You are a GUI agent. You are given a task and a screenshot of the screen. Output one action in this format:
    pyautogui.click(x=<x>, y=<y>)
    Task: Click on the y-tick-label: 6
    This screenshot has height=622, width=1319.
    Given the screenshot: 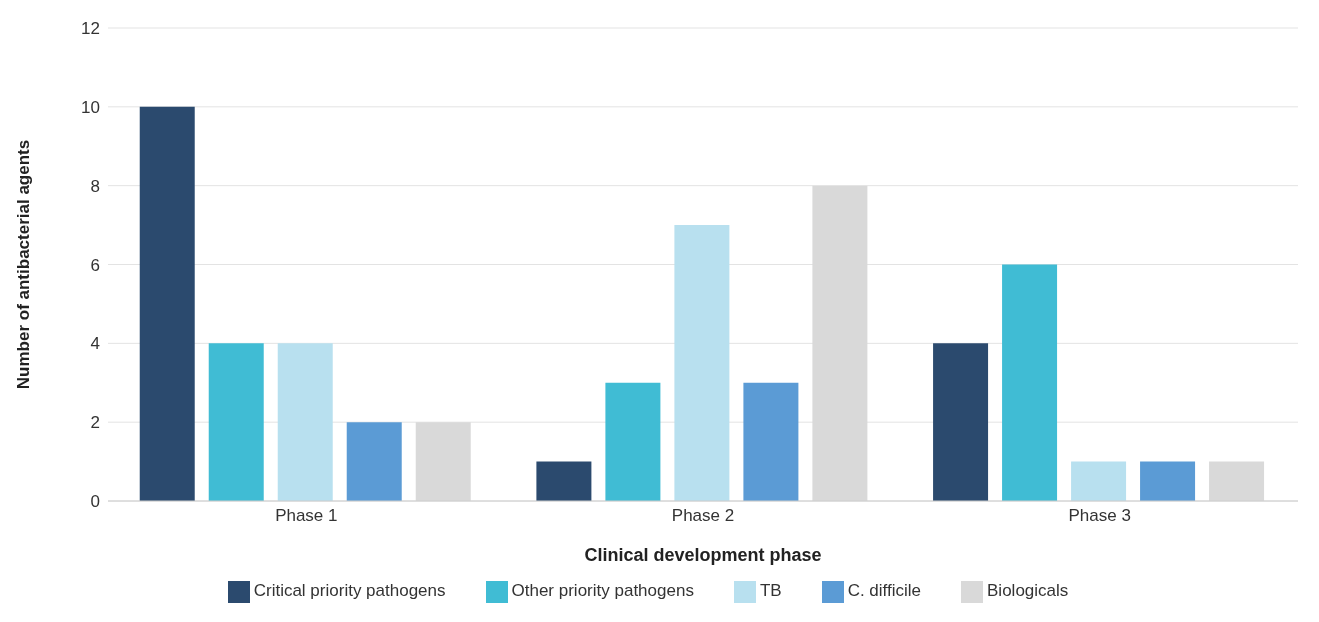 What is the action you would take?
    pyautogui.click(x=95, y=265)
    